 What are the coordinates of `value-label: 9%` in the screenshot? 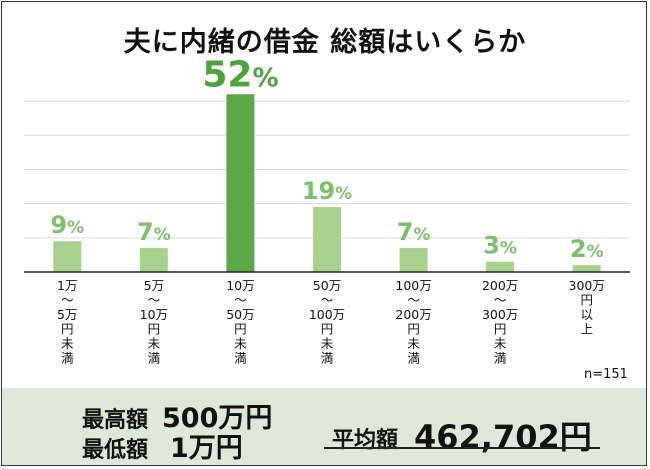 It's located at (67, 225).